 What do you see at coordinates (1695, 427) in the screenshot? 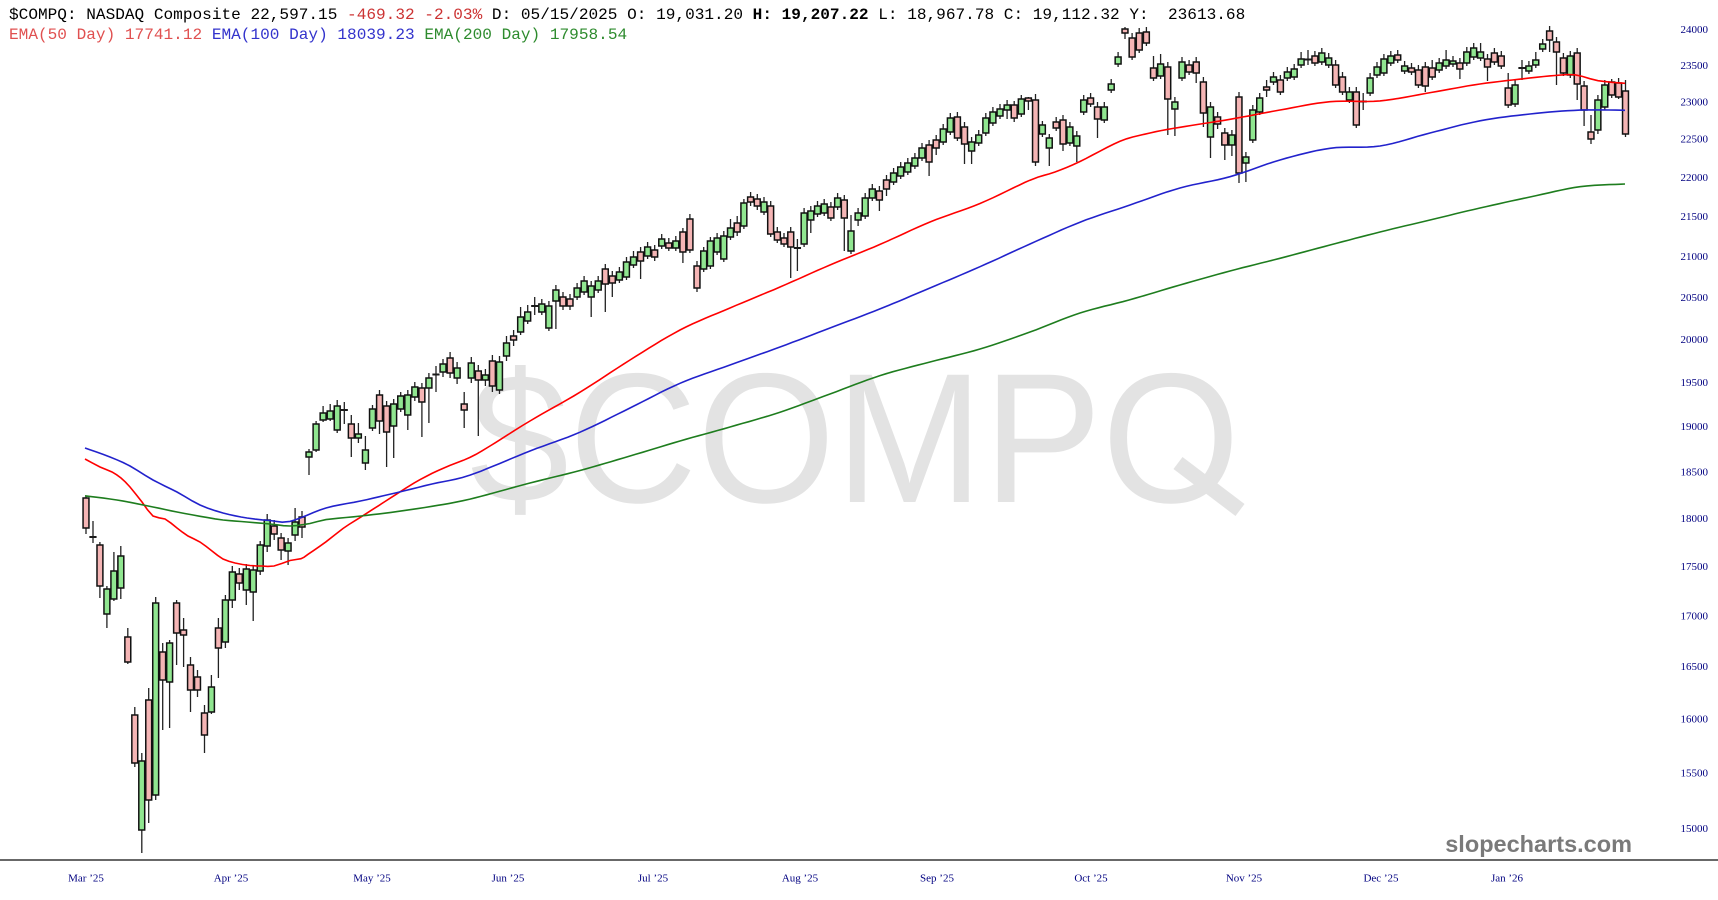
I see `svg-text: 19000` at bounding box center [1695, 427].